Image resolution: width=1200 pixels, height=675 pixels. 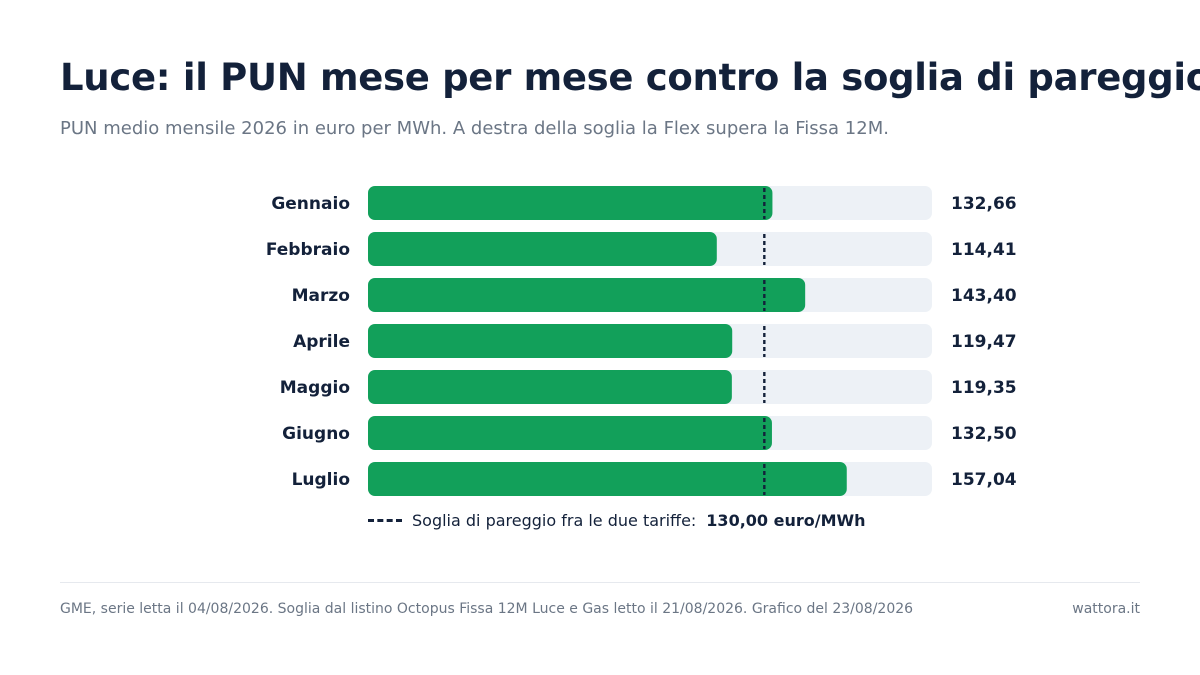 I want to click on bar-gennaio, so click(x=570, y=203).